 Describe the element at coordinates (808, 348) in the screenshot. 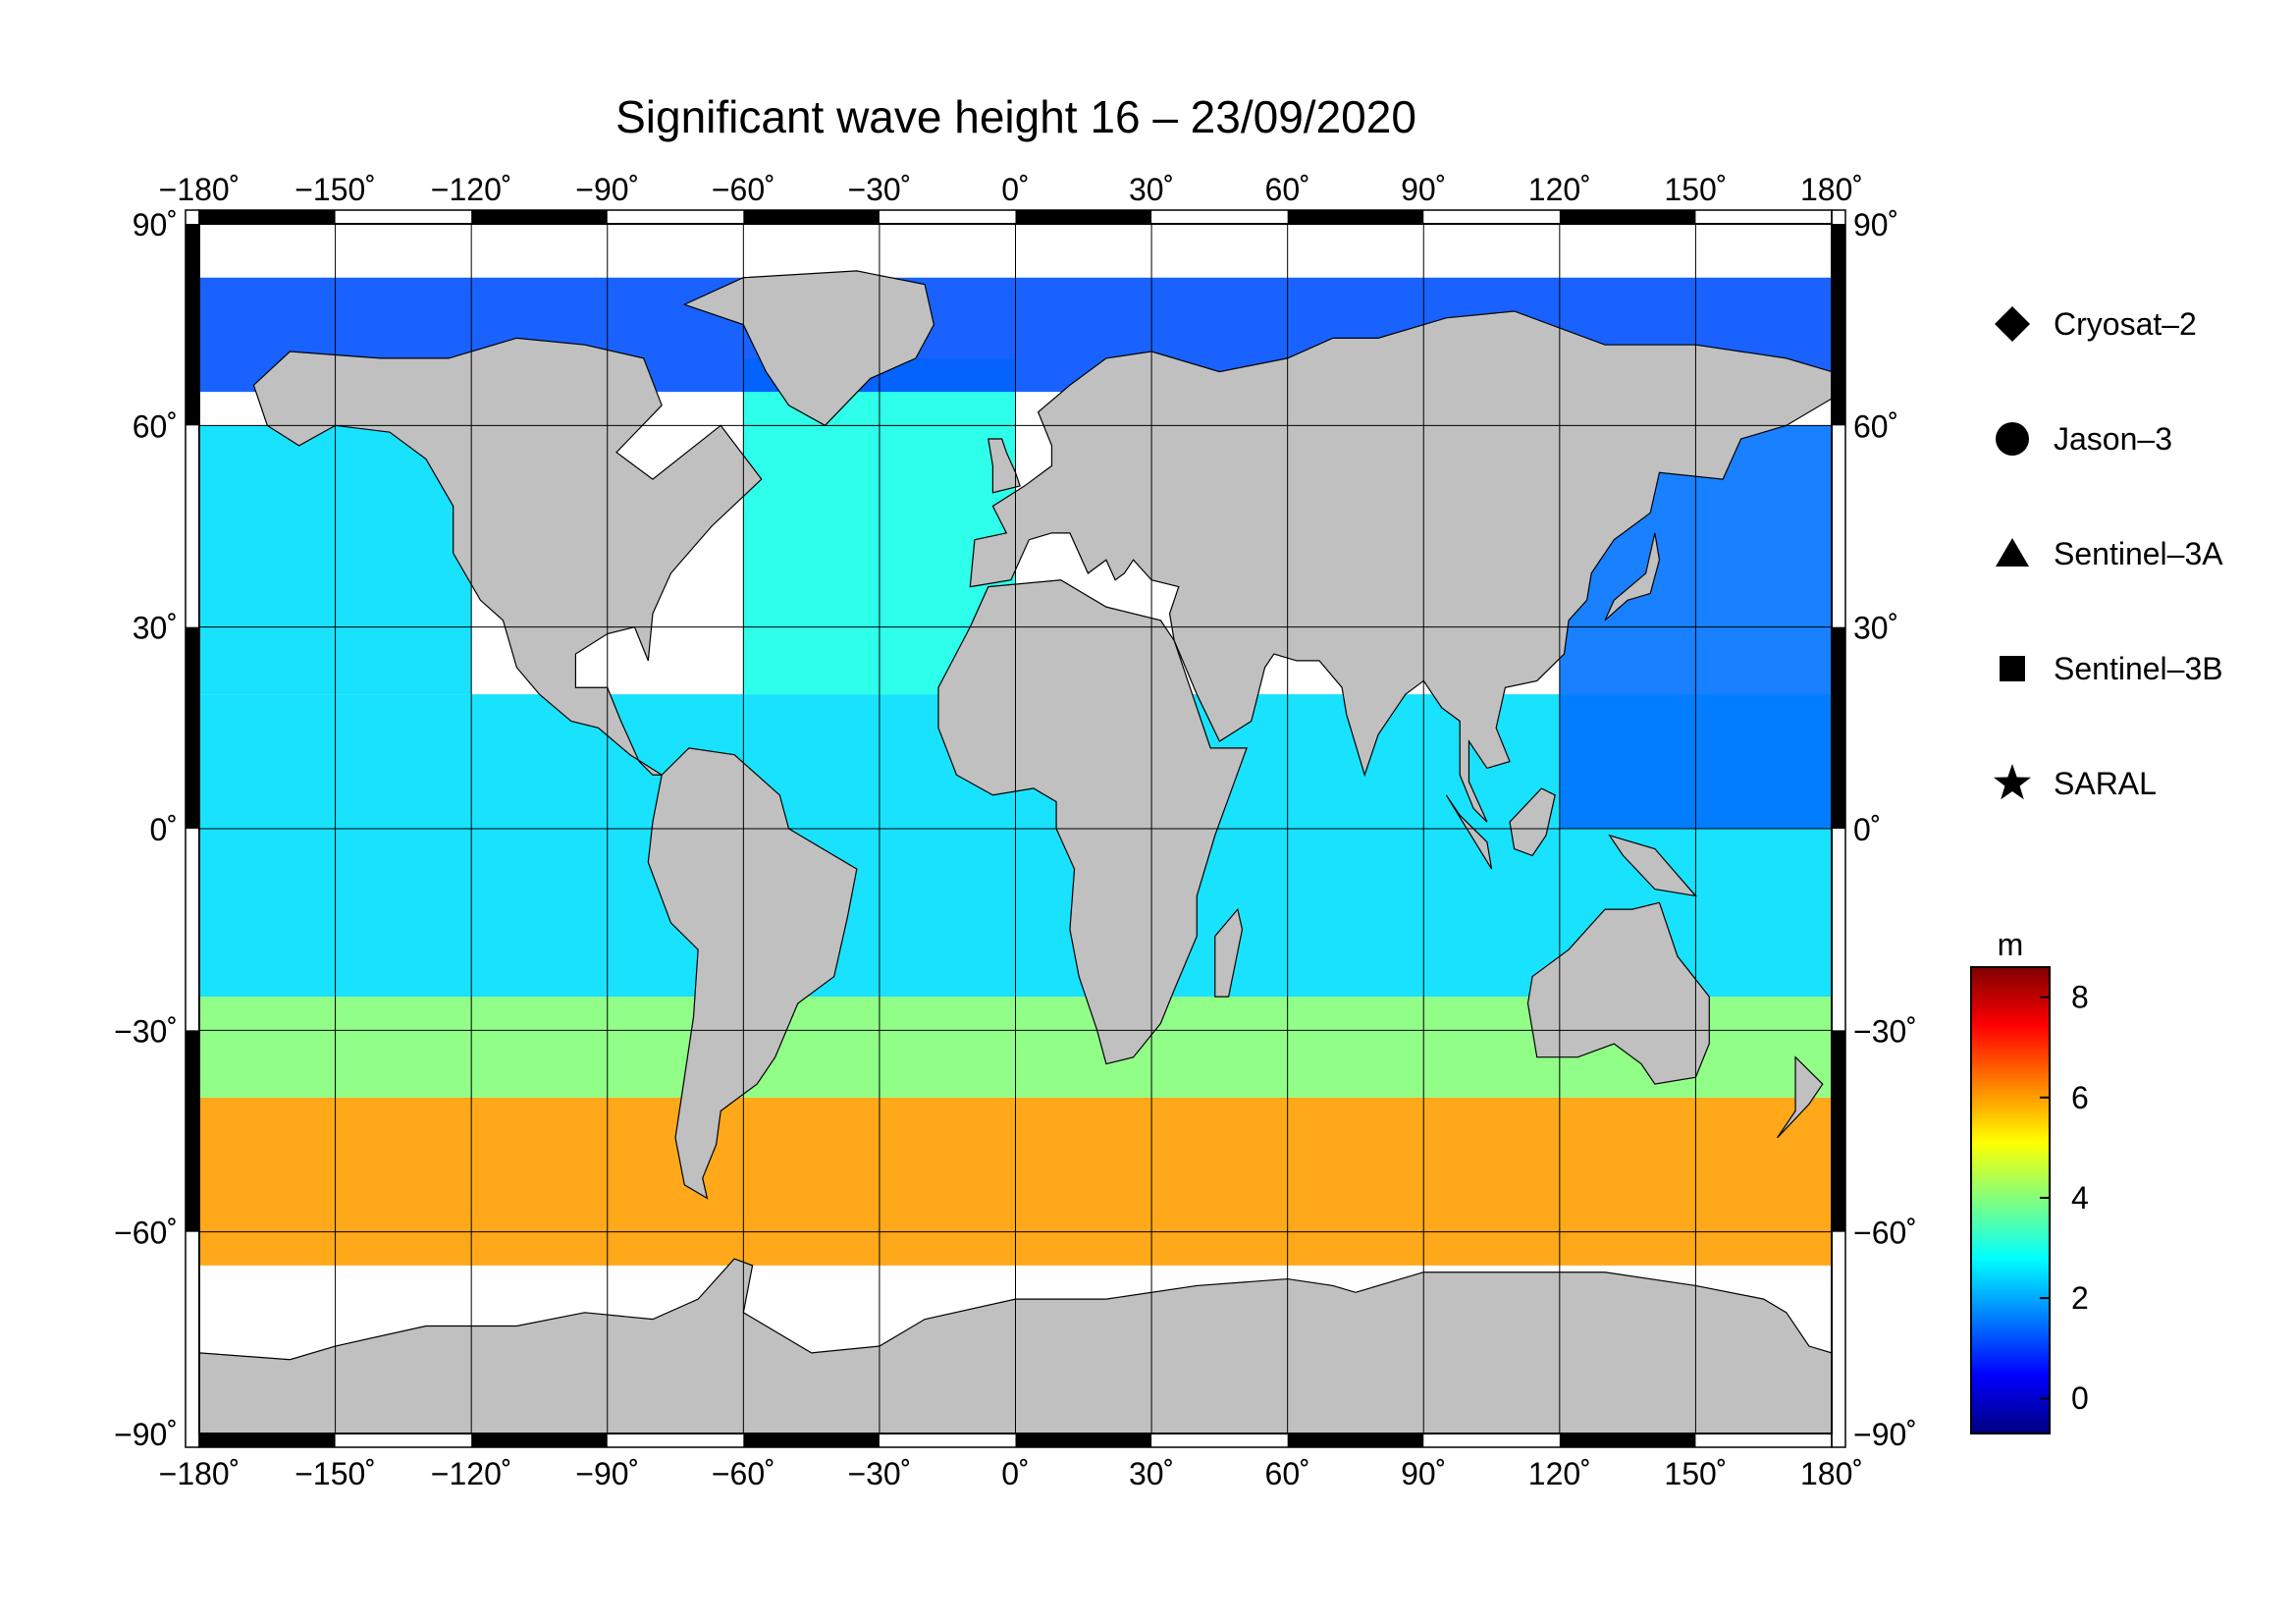

I see `land-greenland` at that location.